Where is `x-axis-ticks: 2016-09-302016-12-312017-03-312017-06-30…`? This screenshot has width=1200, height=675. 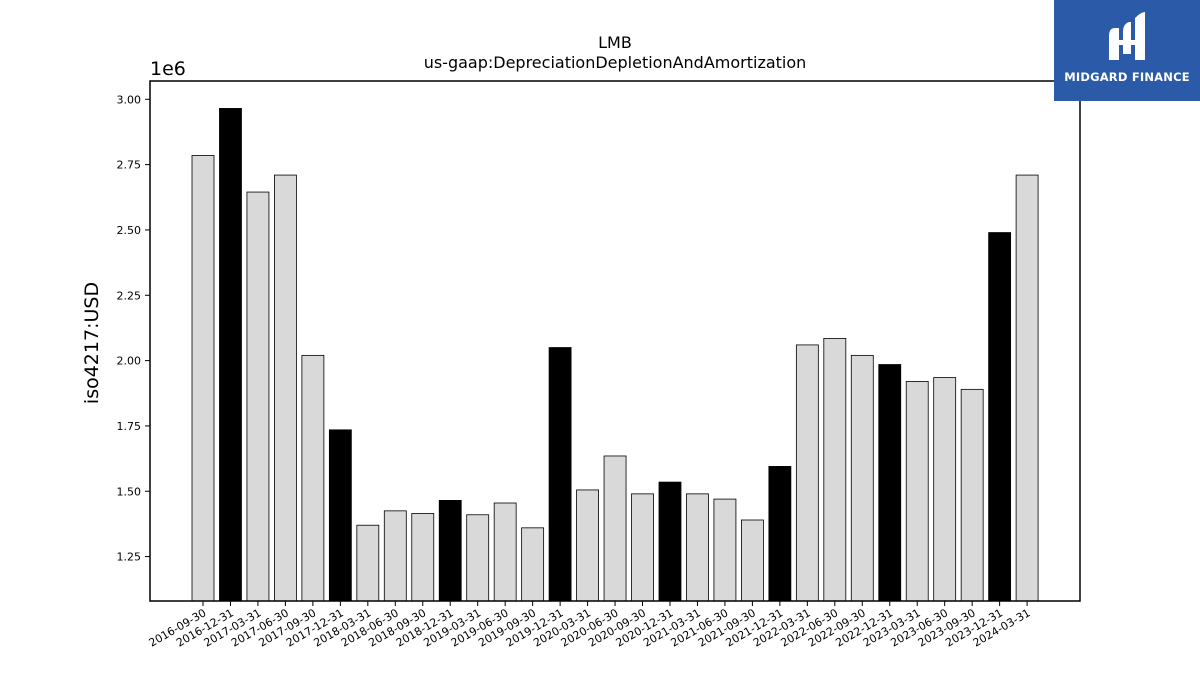
x-axis-ticks: 2016-09-302016-12-312017-03-312017-06-30… is located at coordinates (590, 625).